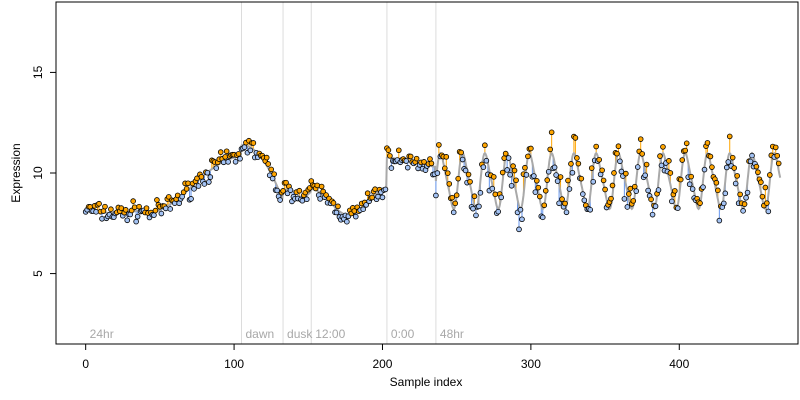 This screenshot has width=800, height=400. I want to click on x-tick-label: 100, so click(234, 364).